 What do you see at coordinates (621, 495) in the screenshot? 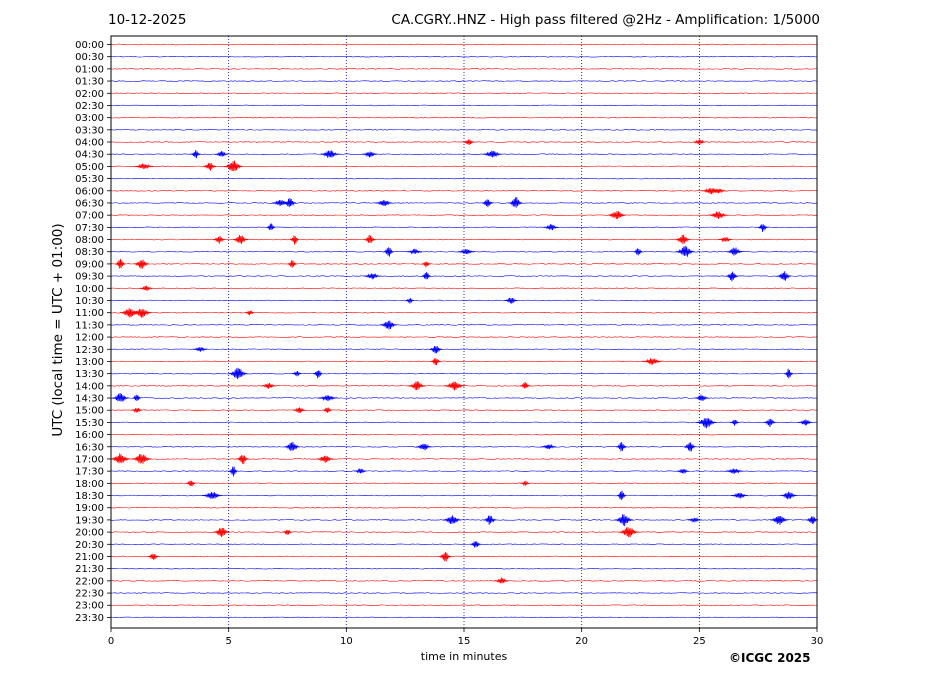
I see `event-18:30-21.7` at bounding box center [621, 495].